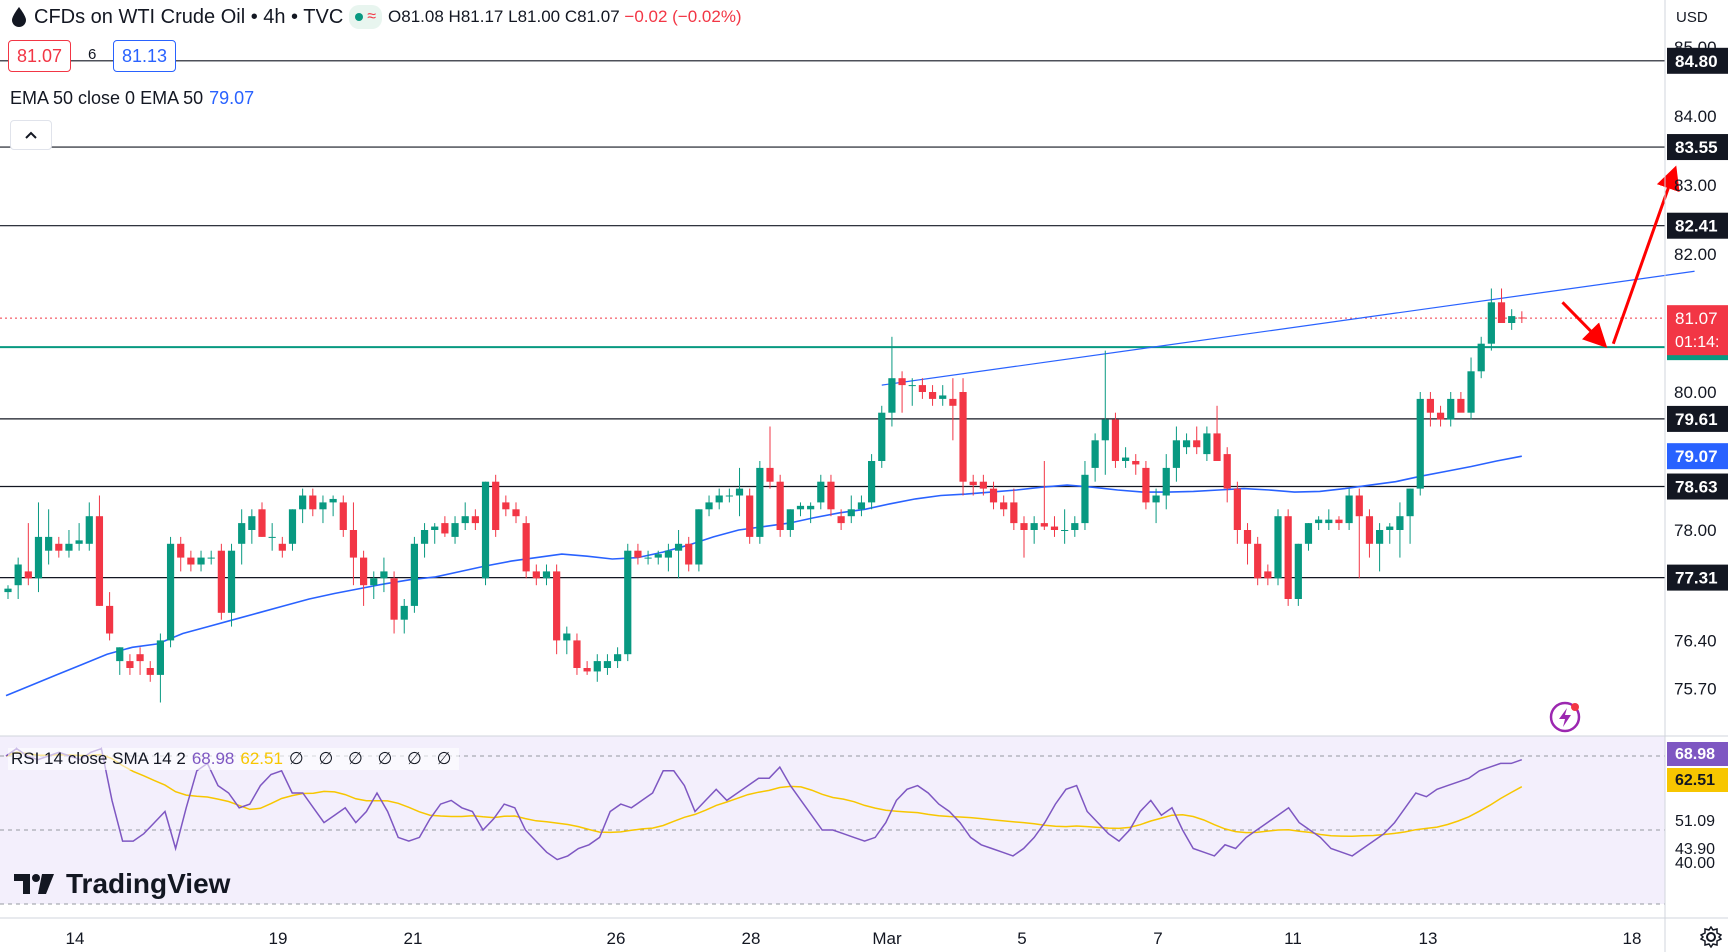 This screenshot has height=952, width=1728. Describe the element at coordinates (1692, 17) in the screenshot. I see `currency-label: USD` at that location.